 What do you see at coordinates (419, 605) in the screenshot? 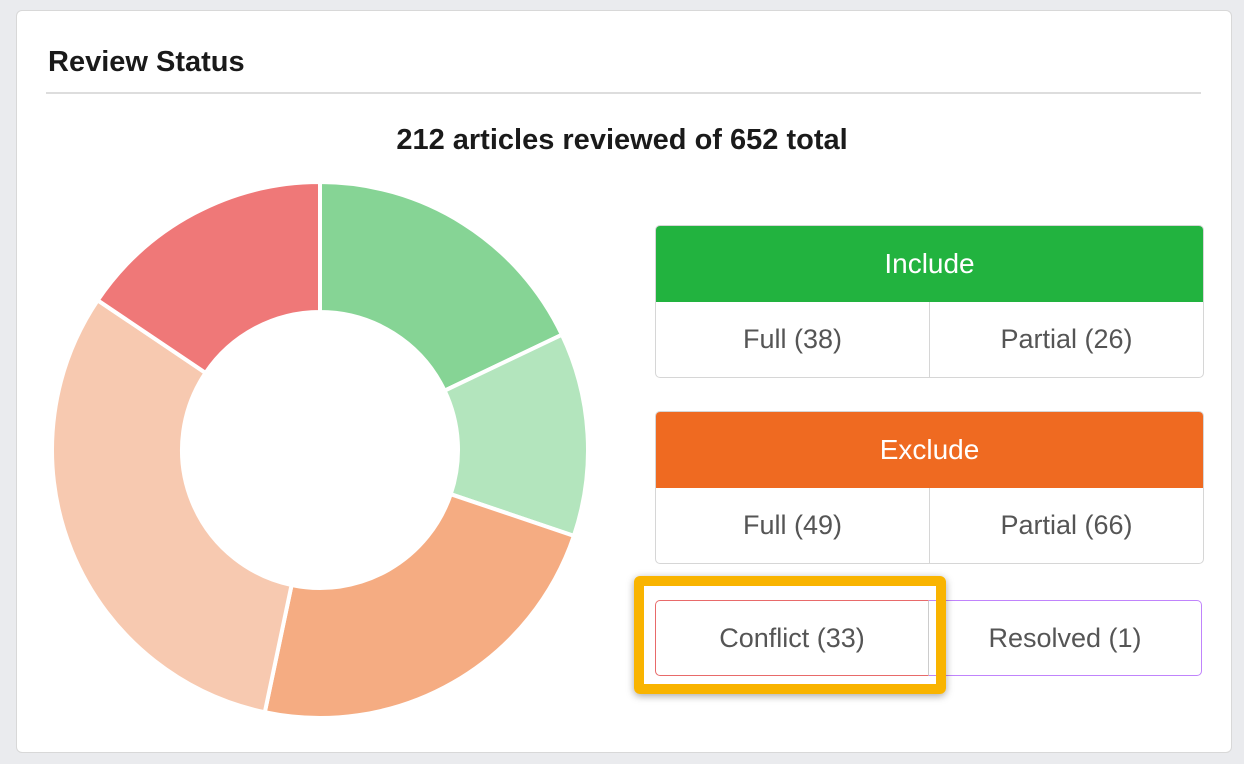
I see `donut-slice-exclude-full` at bounding box center [419, 605].